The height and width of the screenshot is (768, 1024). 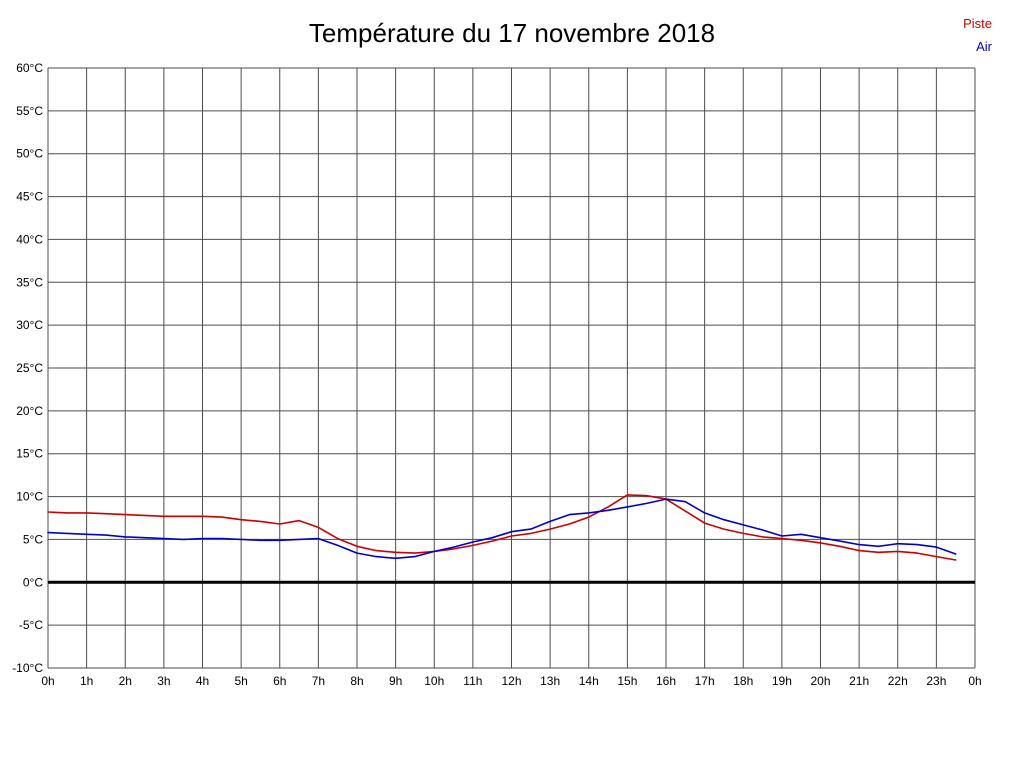 What do you see at coordinates (125, 681) in the screenshot?
I see `x-tick-label: 2h` at bounding box center [125, 681].